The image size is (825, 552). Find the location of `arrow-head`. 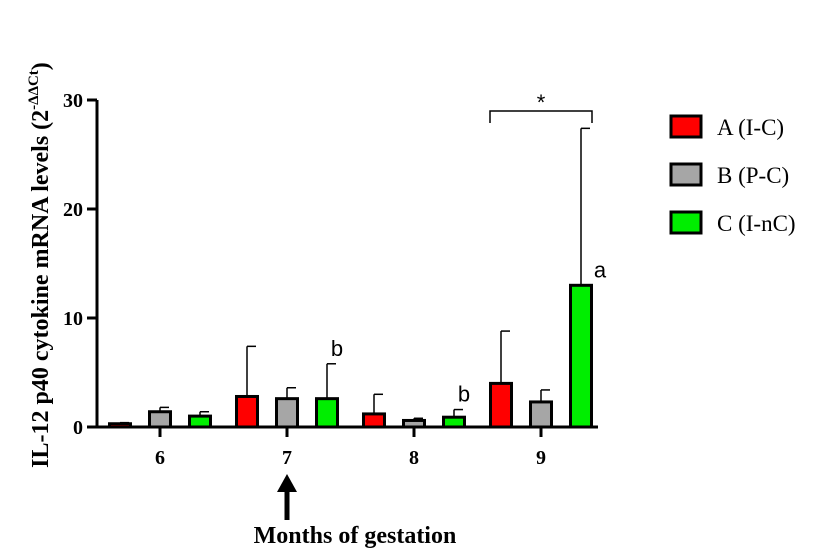

arrow-head is located at coordinates (287, 483).